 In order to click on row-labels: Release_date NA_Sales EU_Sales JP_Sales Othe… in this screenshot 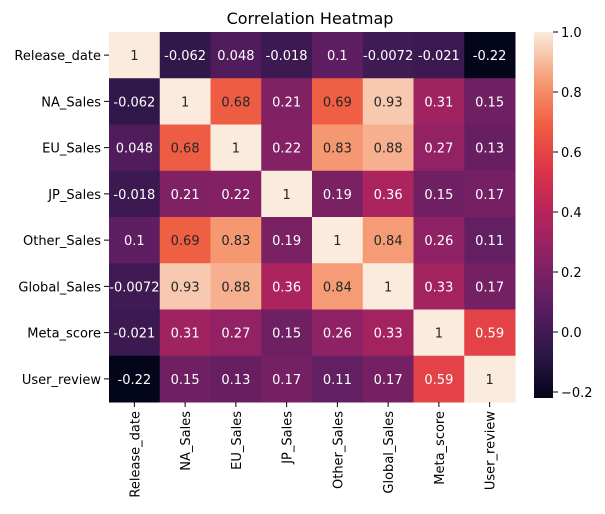, I will do `click(61, 218)`.